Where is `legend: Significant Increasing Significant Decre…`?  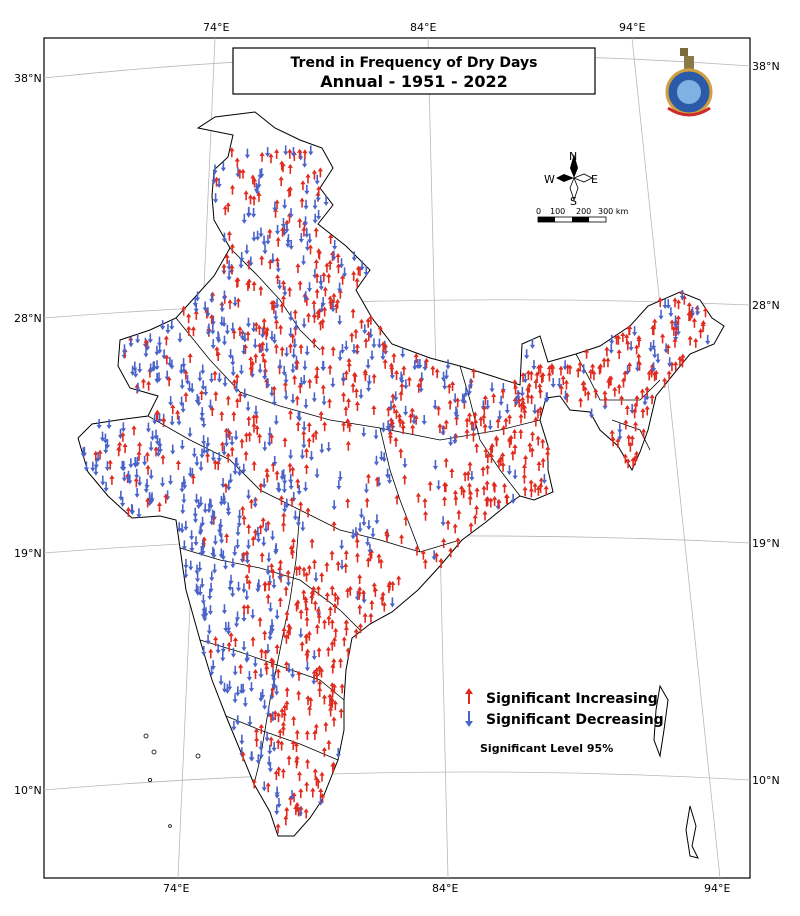 legend: Significant Increasing Significant Decre… is located at coordinates (564, 721).